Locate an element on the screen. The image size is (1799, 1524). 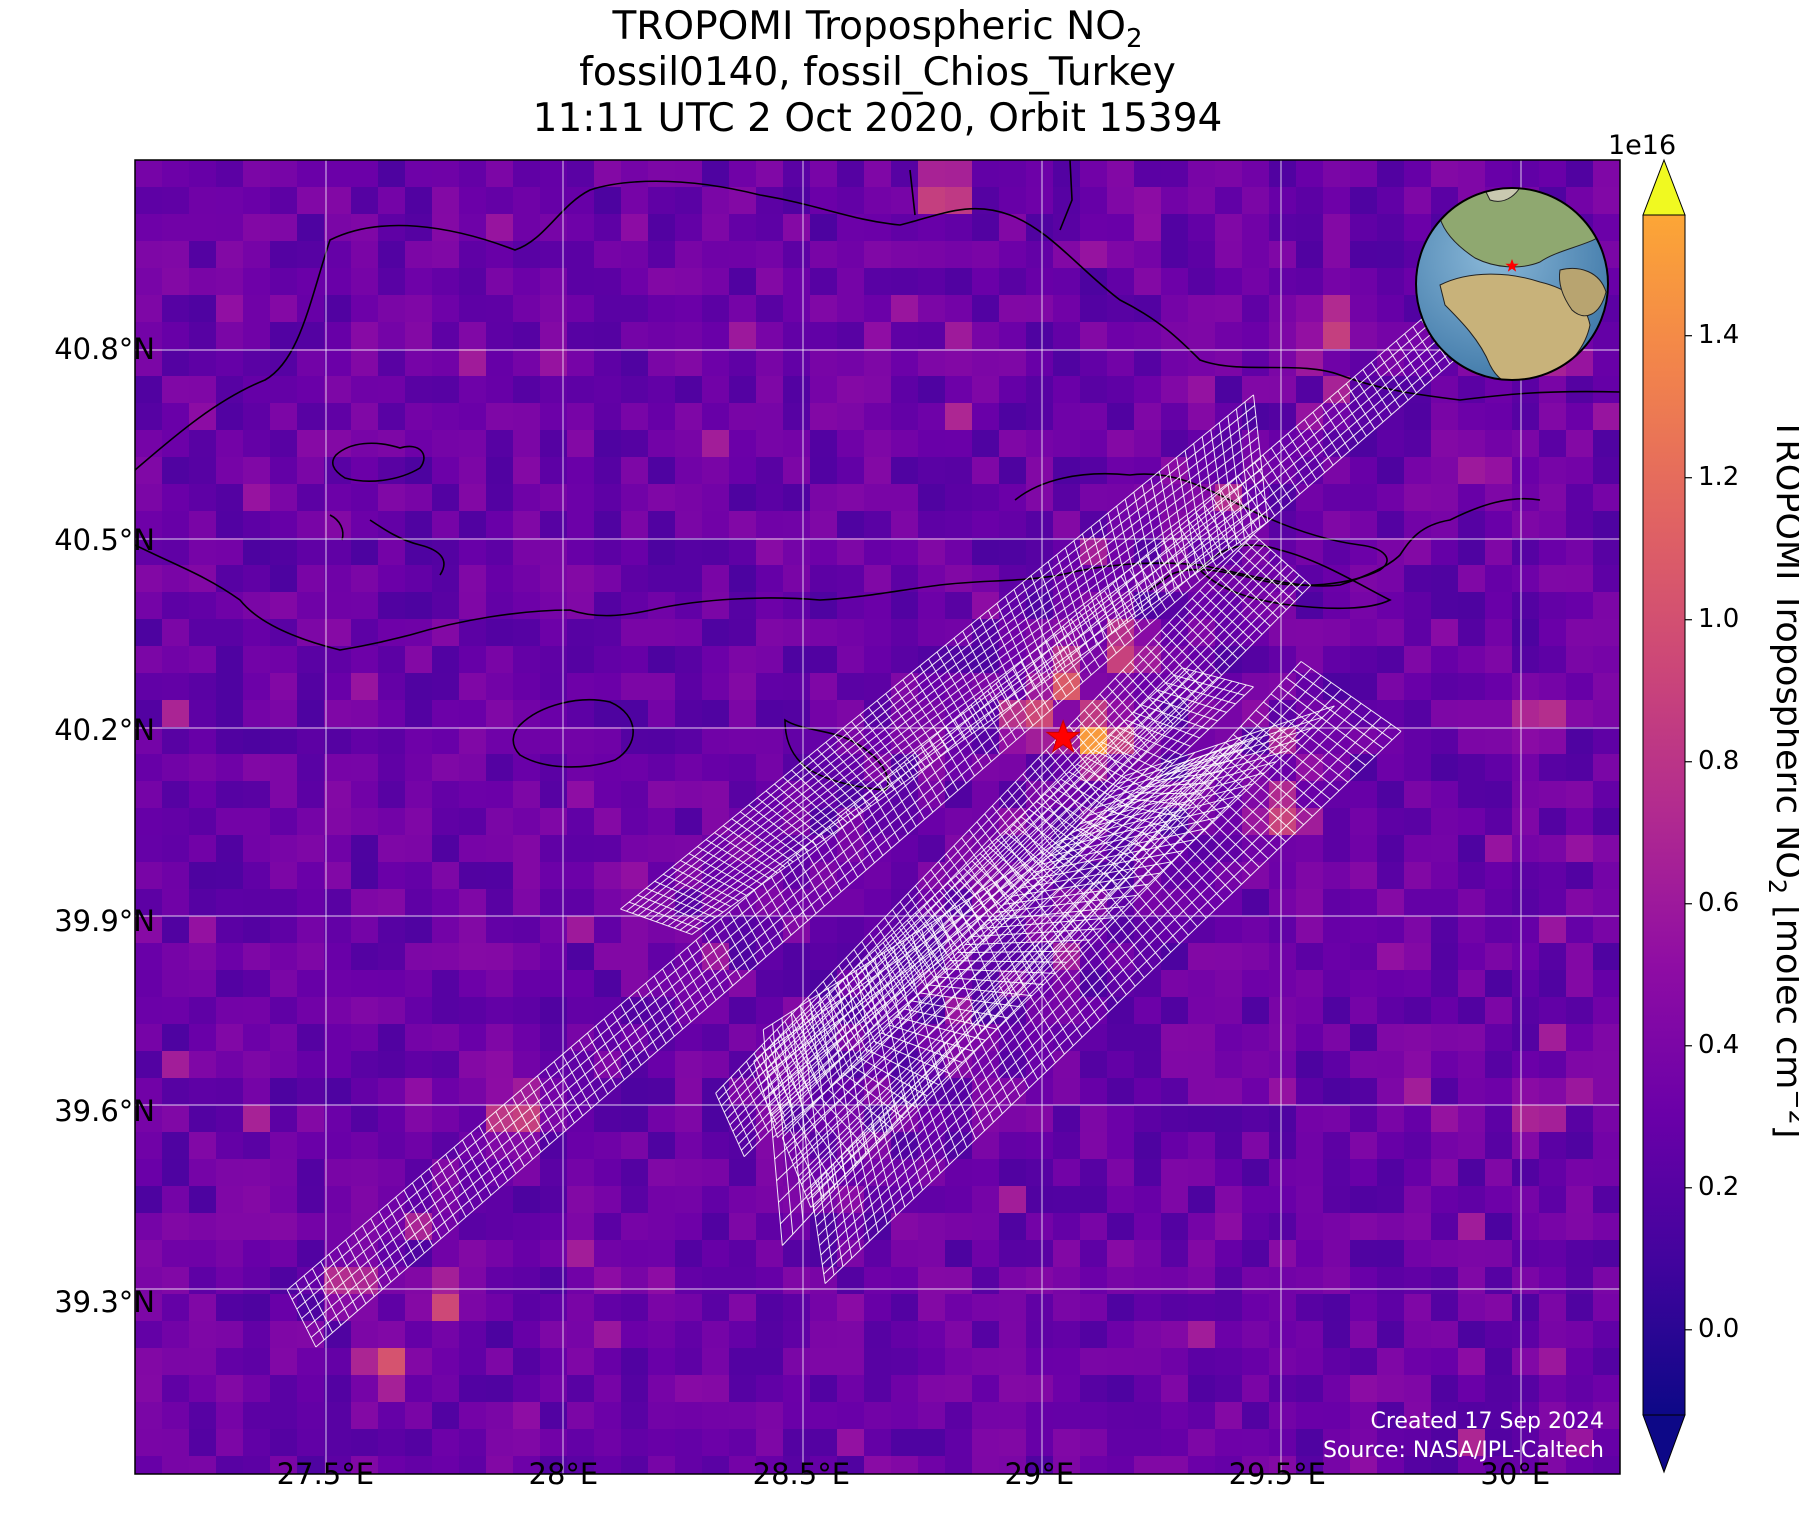
lat-tick-label: 39.3°N is located at coordinates (104, 1301).